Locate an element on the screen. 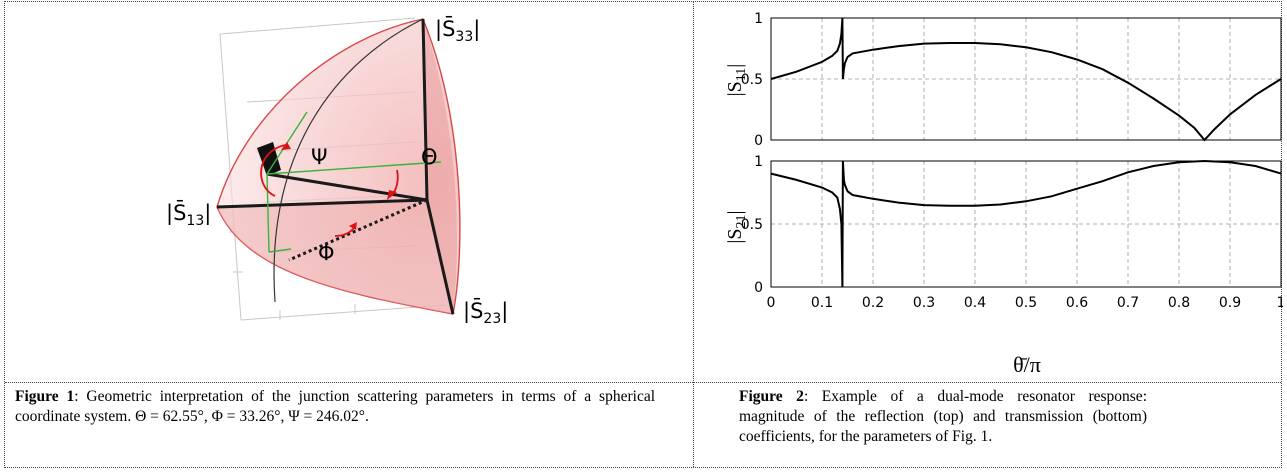 This screenshot has height=472, width=1287. coordinate-axes is located at coordinates (335, 166).